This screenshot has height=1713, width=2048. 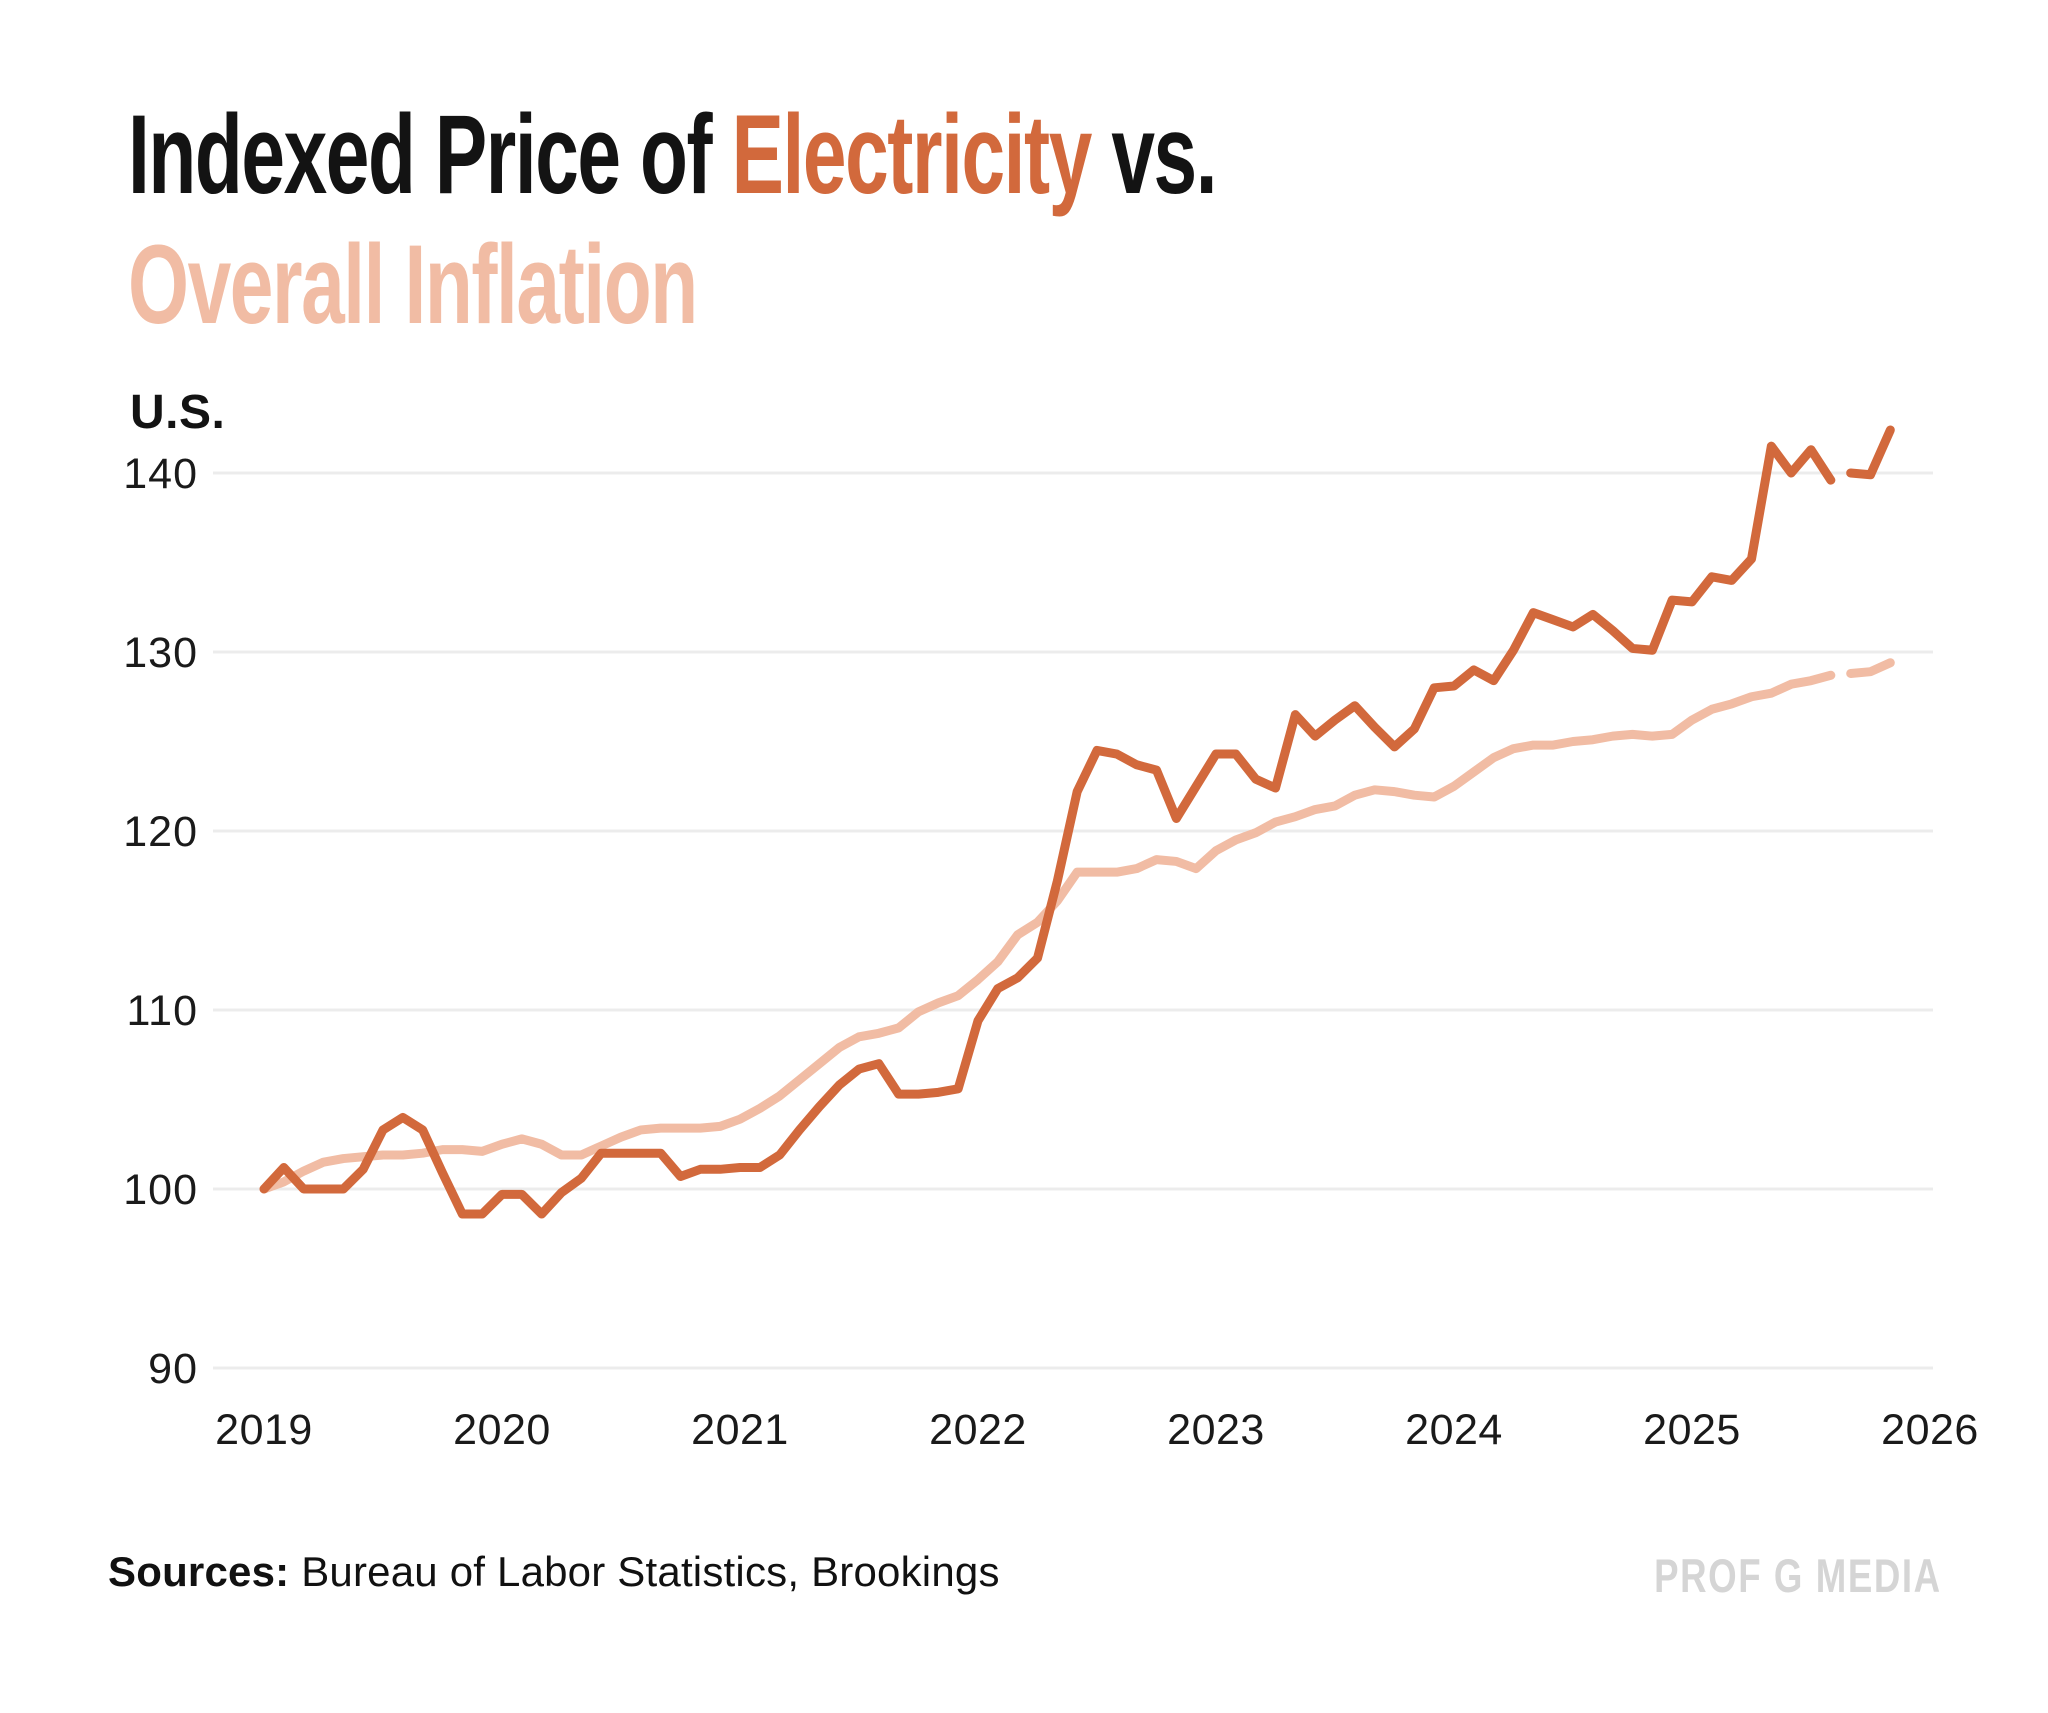 What do you see at coordinates (1692, 1430) in the screenshot?
I see `x-tick-label: 2025` at bounding box center [1692, 1430].